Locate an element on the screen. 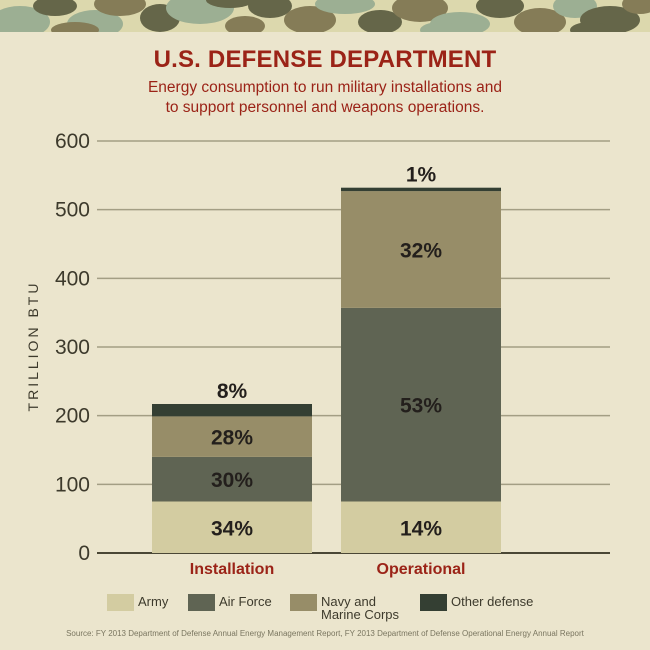  segment-label-air_force: 30% is located at coordinates (232, 480).